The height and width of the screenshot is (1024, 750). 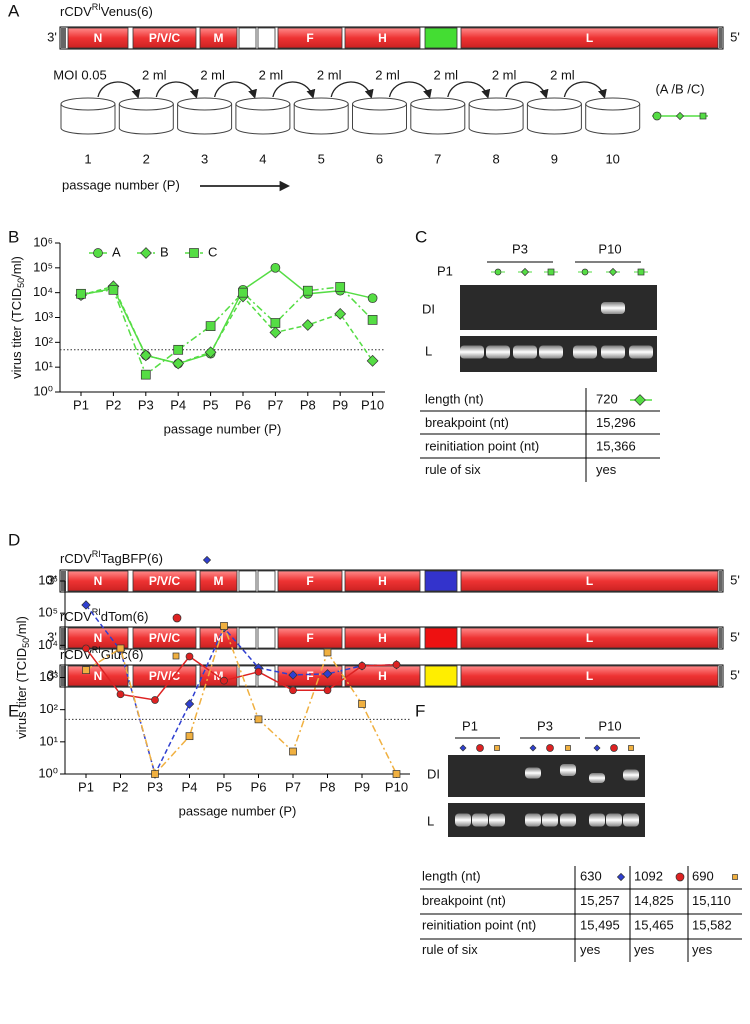 I want to click on x-axis-label: passage number (P), so click(x=238, y=810).